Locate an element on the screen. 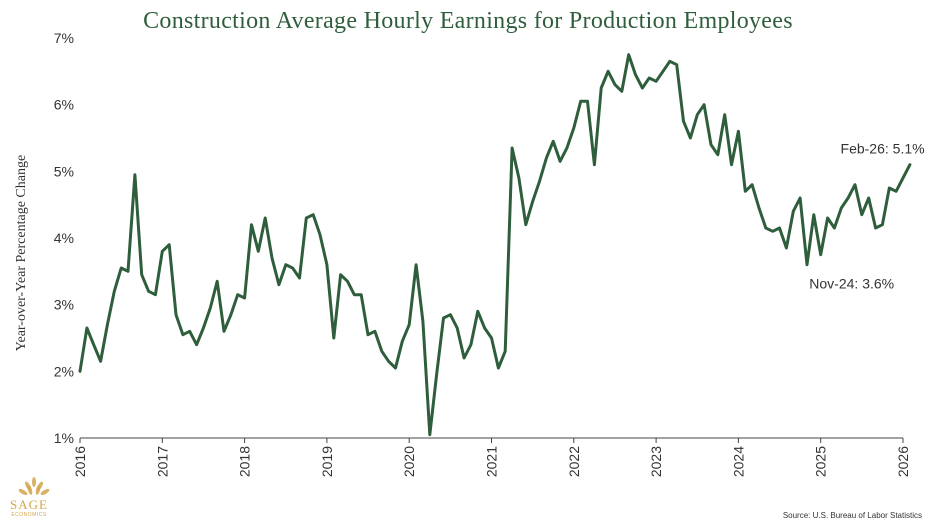 Image resolution: width=936 pixels, height=526 pixels. x-tick-label: 2026 is located at coordinates (903, 461).